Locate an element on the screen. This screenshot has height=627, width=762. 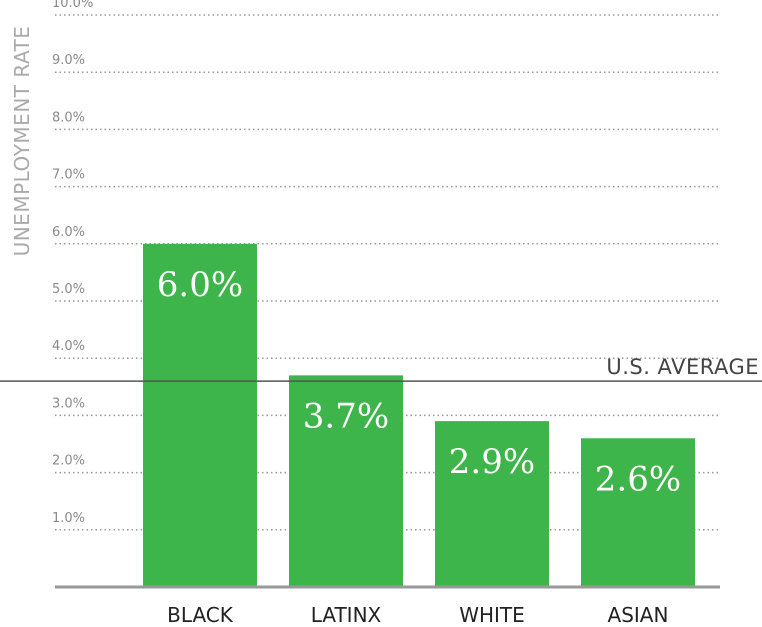
reference-label: U.S. AVERAGE is located at coordinates (682, 367).